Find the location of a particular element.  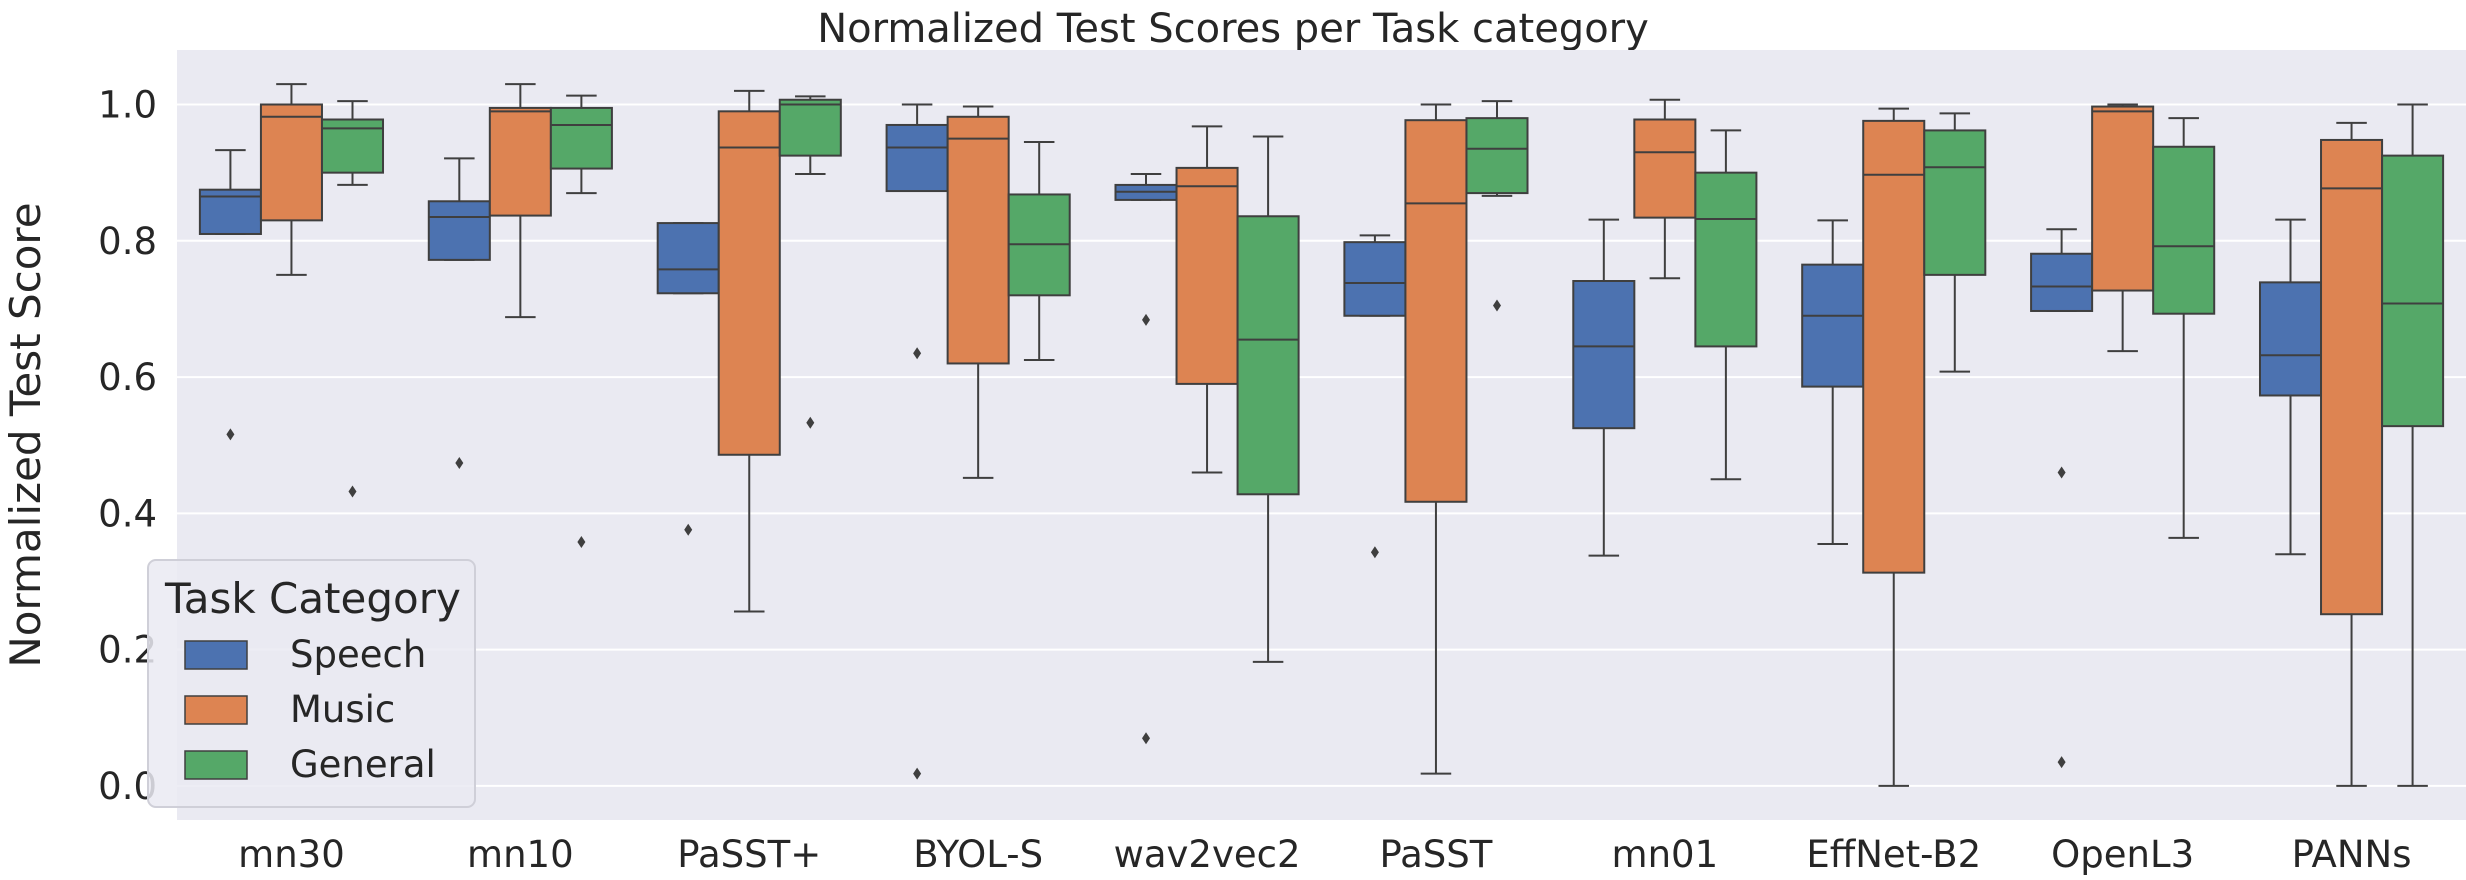

y-axis-label: Normalized Test Score is located at coordinates (25, 434).